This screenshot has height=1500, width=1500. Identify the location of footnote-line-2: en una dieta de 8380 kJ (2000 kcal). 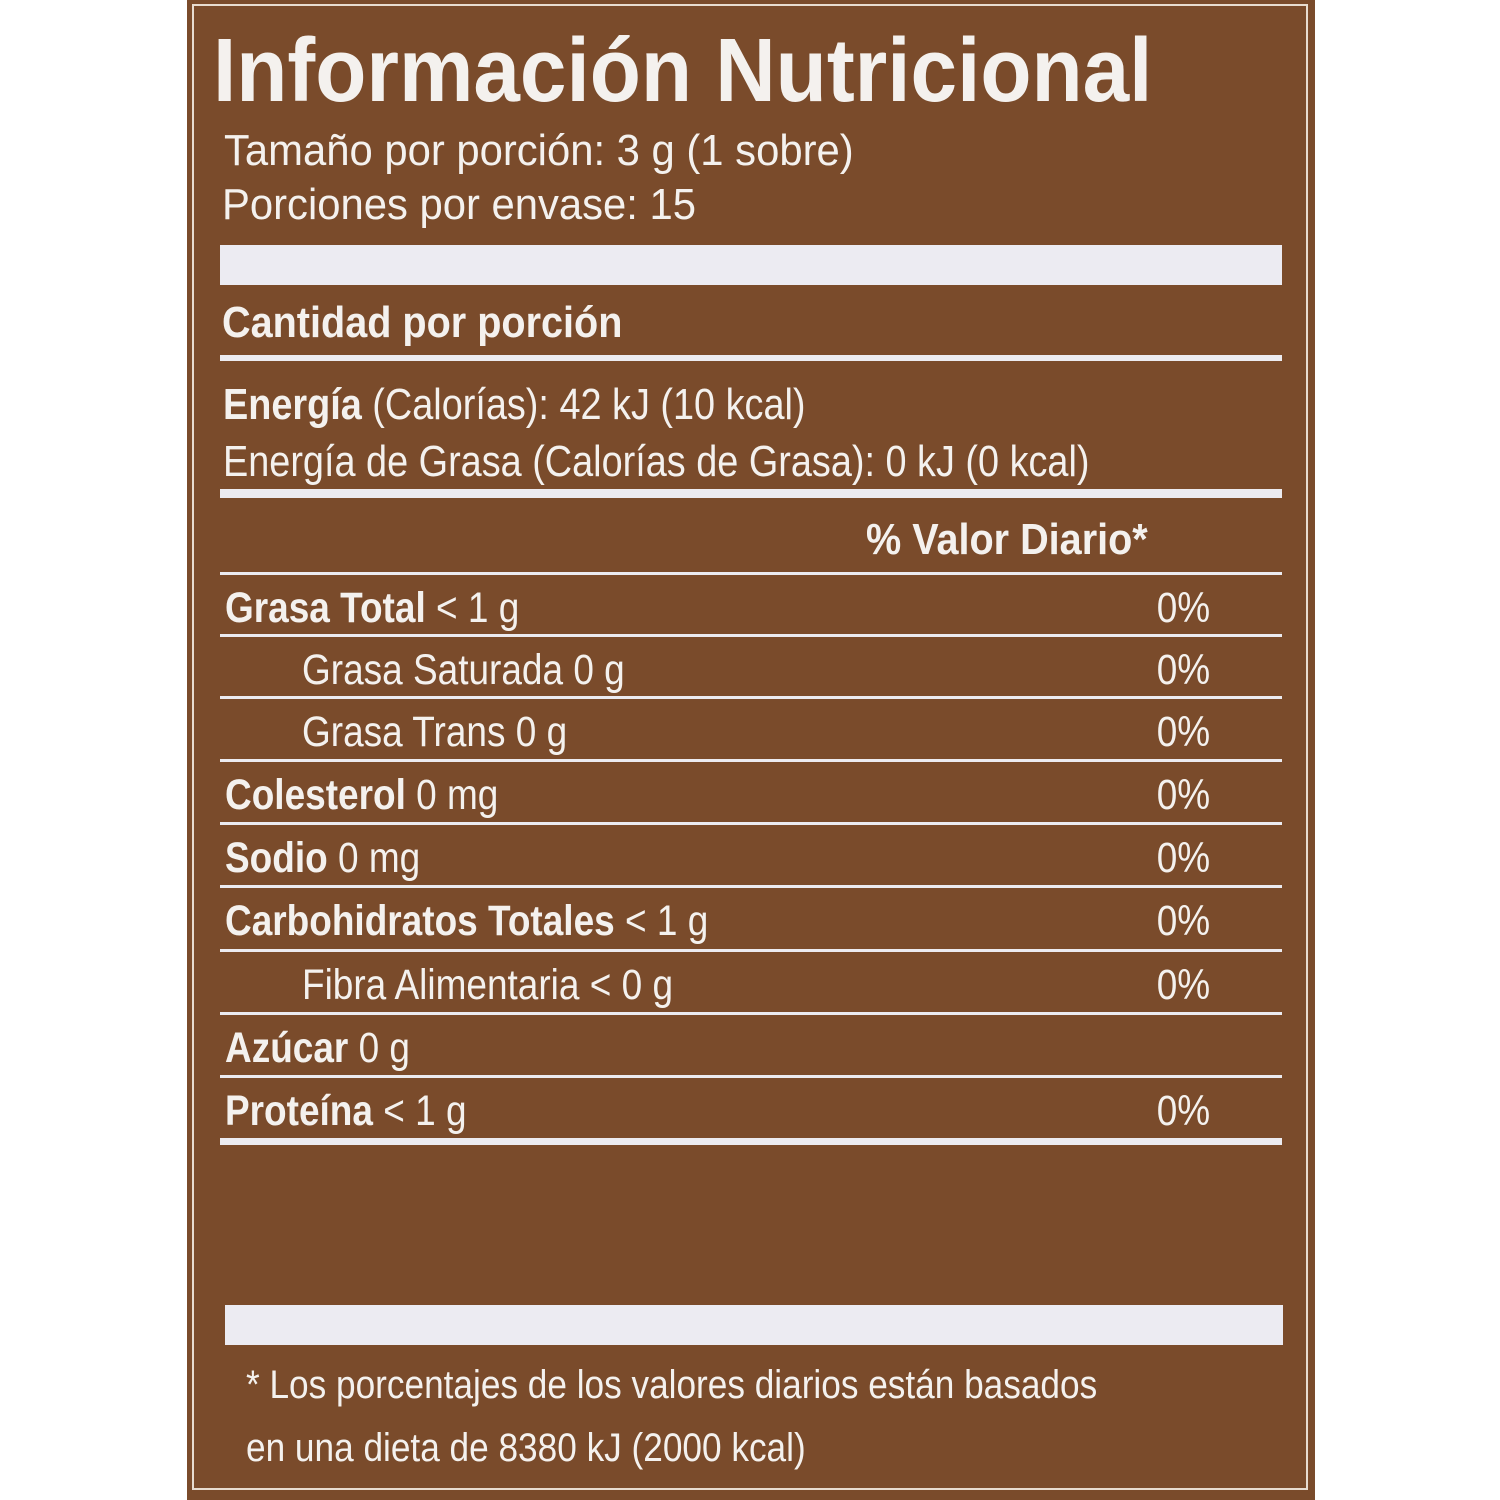
(526, 1448).